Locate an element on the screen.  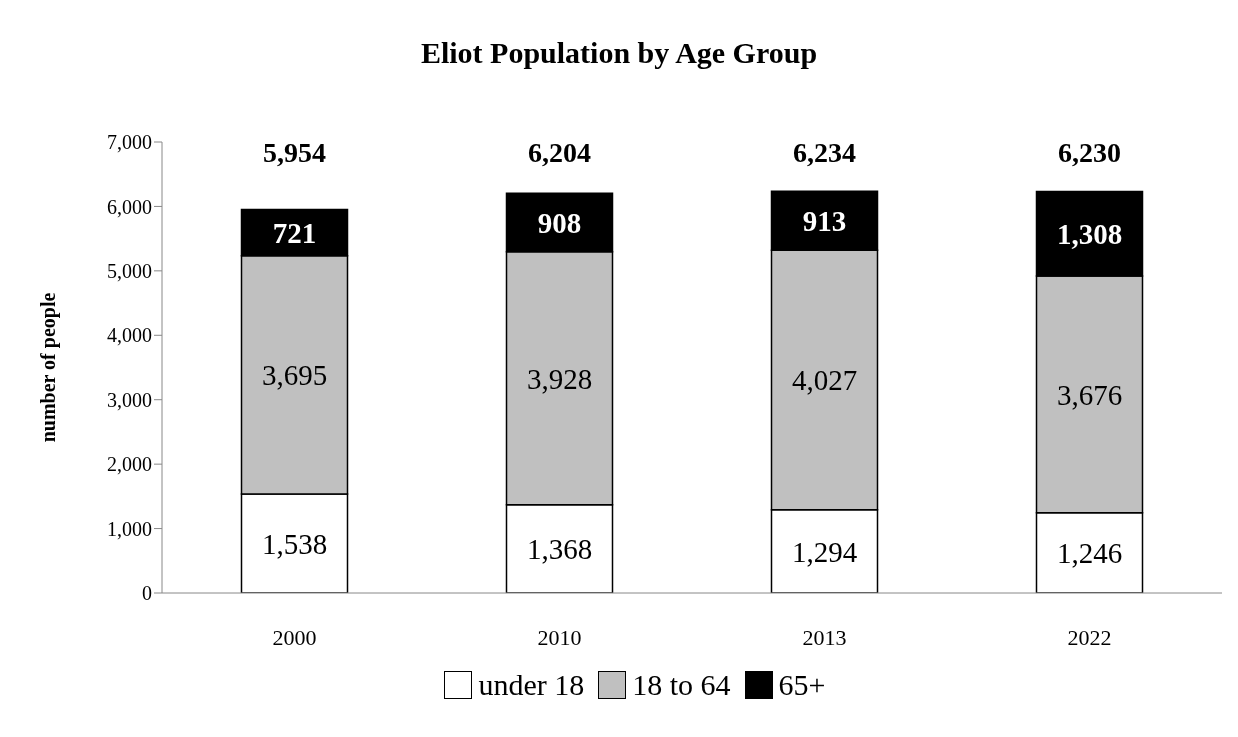
y-tick-label: 4,000 is located at coordinates (129, 335).